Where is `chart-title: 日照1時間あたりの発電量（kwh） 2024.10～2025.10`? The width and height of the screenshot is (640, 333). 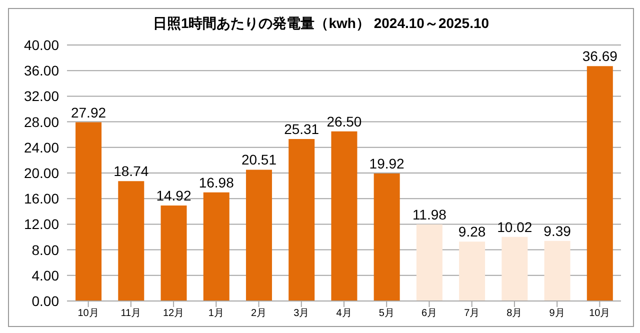
chart-title: 日照1時間あたりの発電量（kwh） 2024.10～2025.10 is located at coordinates (321, 24).